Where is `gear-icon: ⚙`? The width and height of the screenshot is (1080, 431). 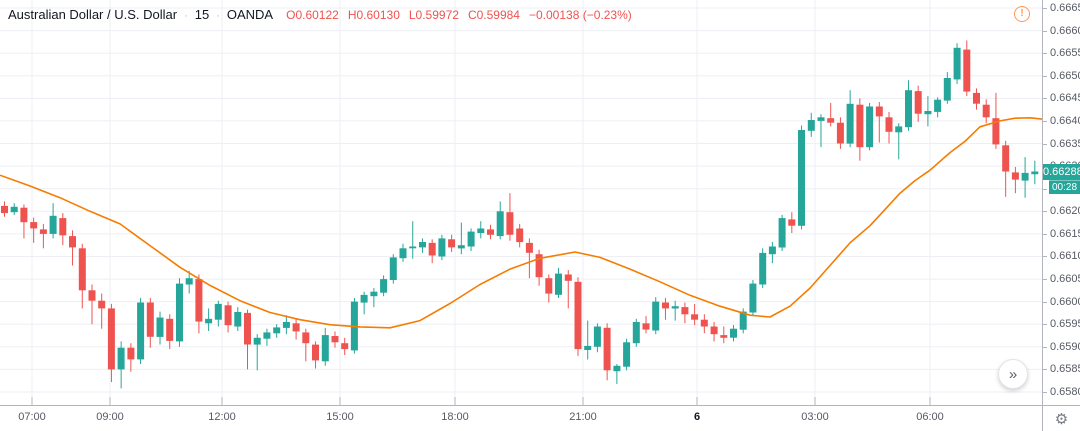 gear-icon: ⚙ is located at coordinates (1061, 419).